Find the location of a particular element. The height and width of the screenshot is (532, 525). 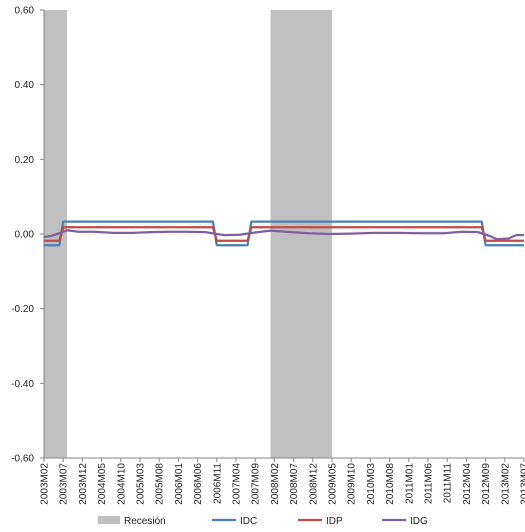

x-tick-label: 2006M06 is located at coordinates (198, 484).